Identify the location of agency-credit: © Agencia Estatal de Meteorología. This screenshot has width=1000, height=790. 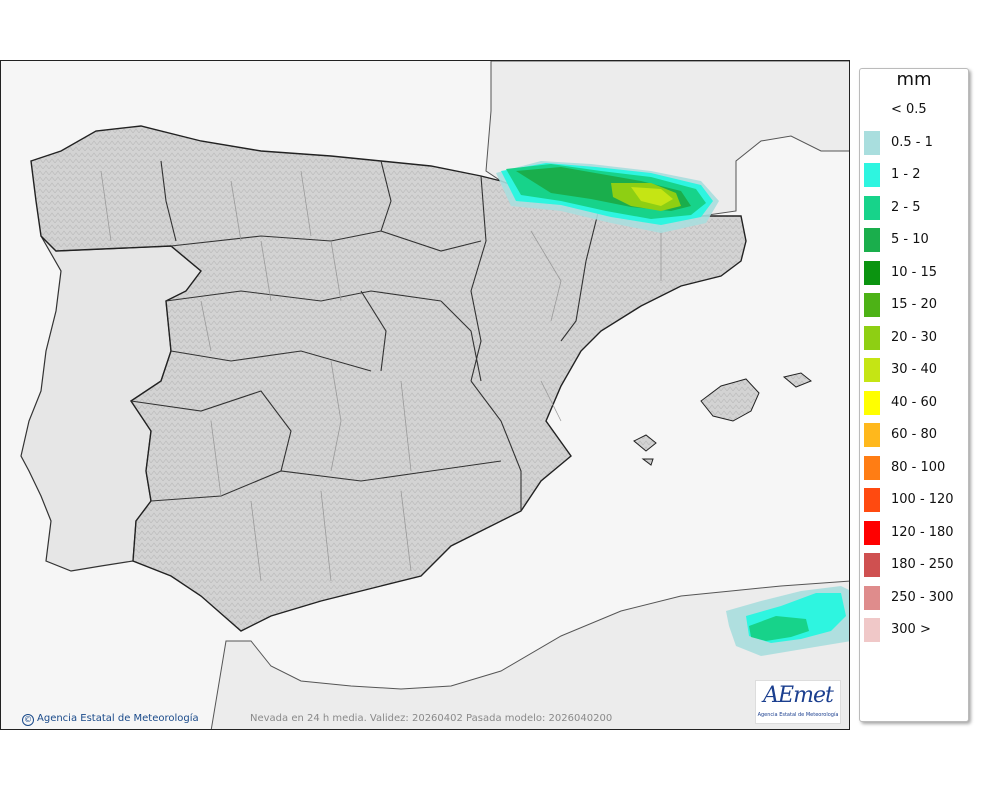
(110, 719).